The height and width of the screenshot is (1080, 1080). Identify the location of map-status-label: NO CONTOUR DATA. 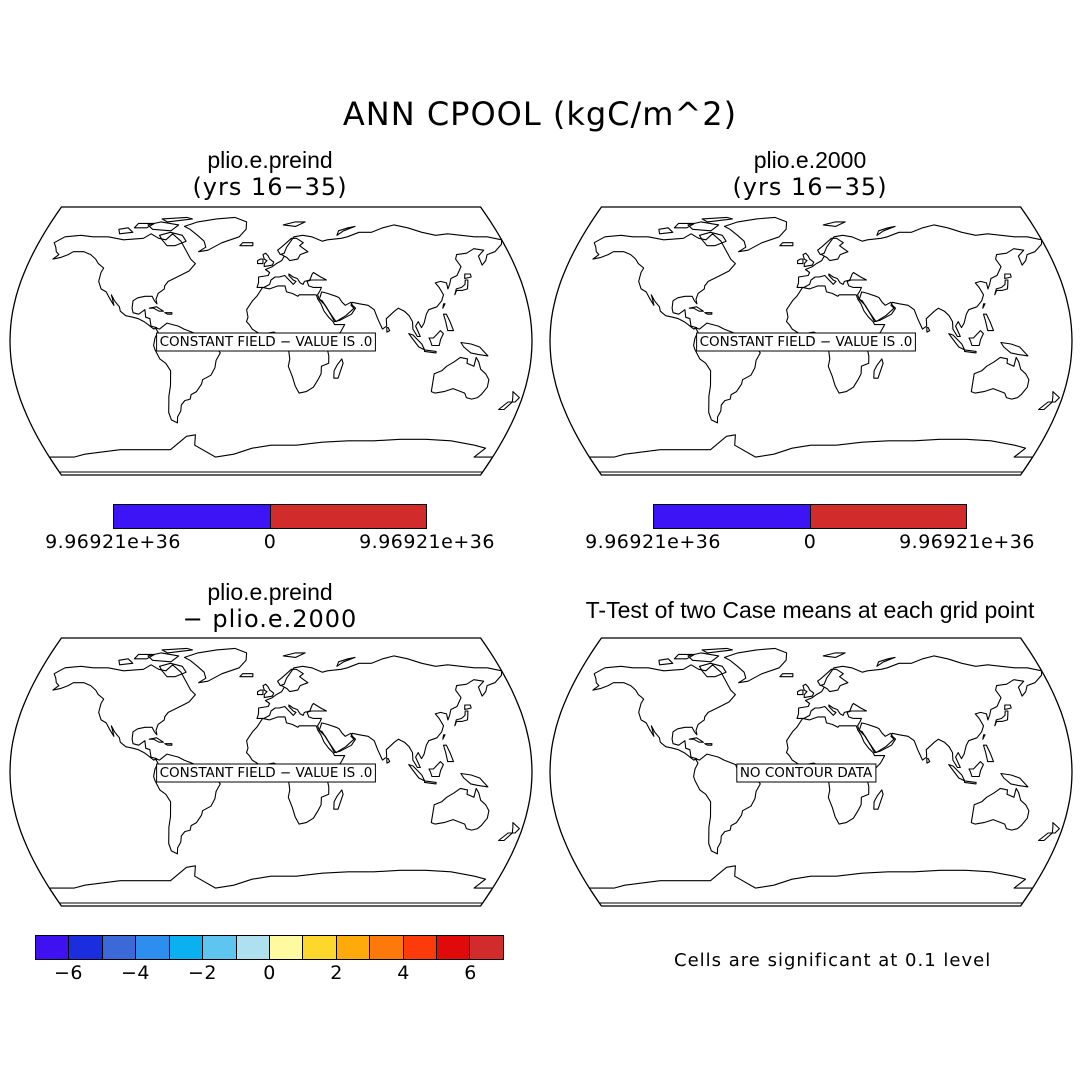
(806, 773).